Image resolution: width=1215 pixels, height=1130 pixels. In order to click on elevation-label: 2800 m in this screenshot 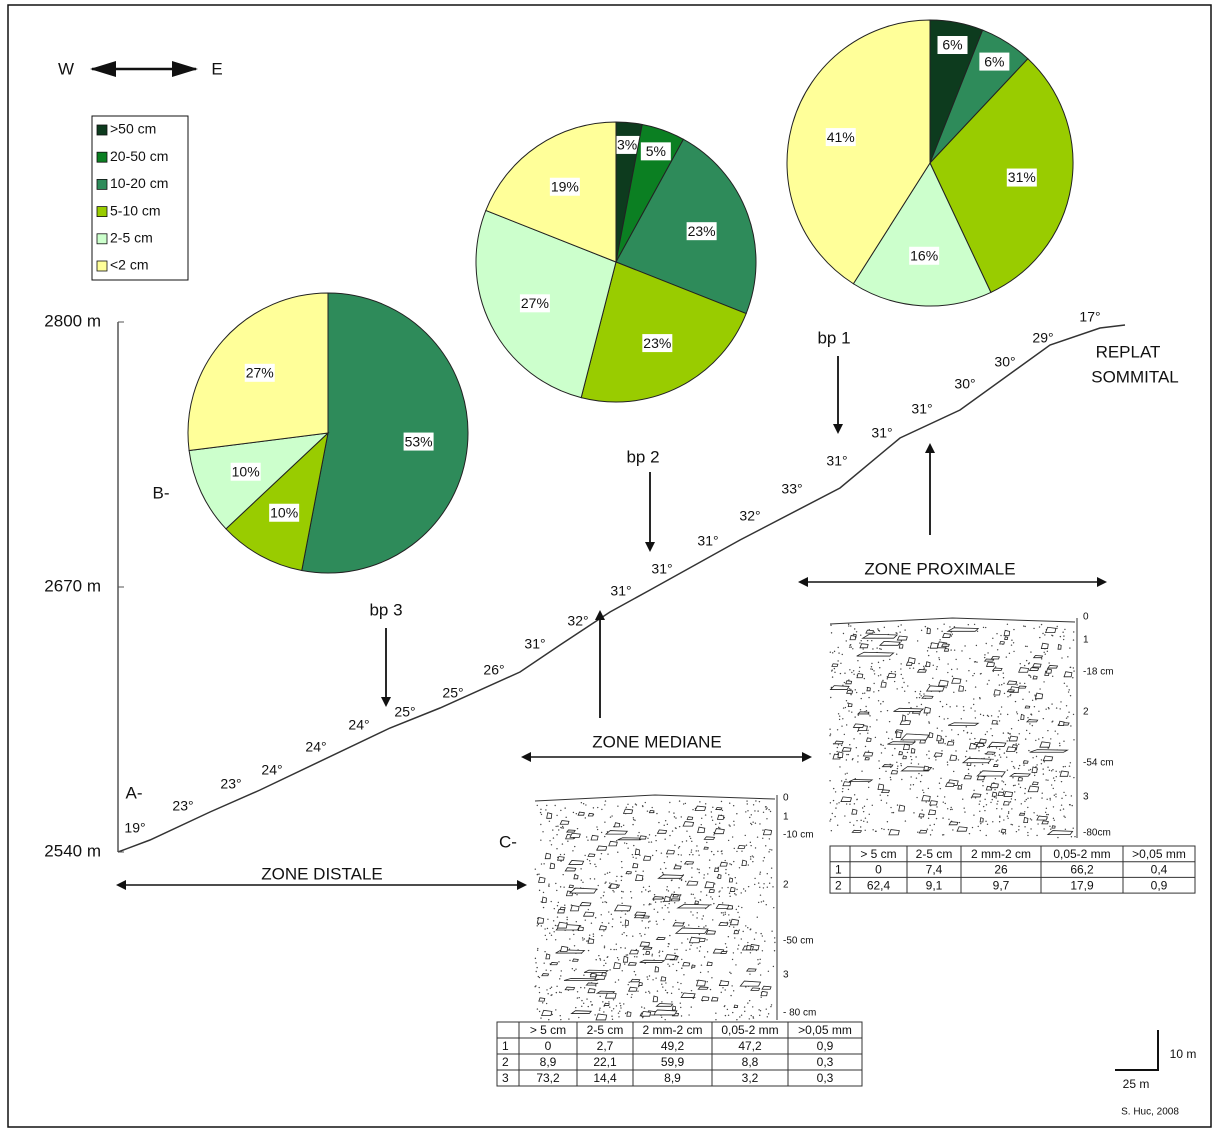, I will do `click(72, 320)`.